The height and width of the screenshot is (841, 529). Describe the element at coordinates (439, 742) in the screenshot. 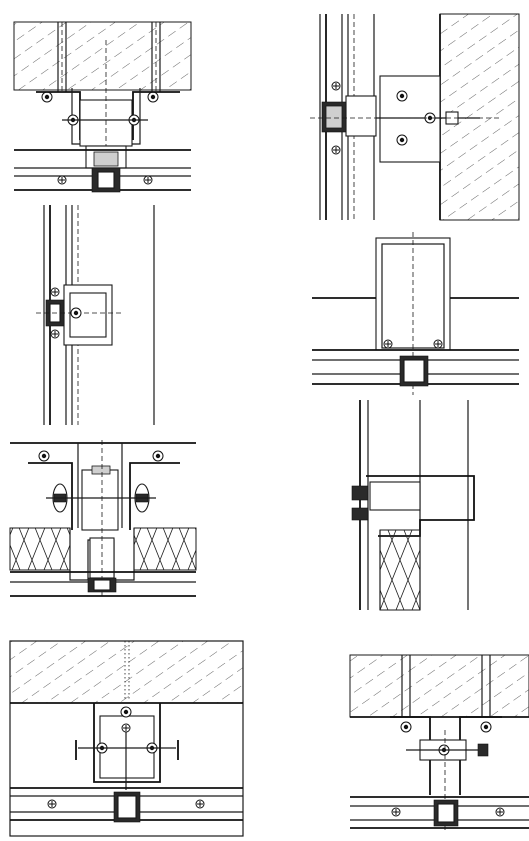

I see `detail-bottom-right` at that location.